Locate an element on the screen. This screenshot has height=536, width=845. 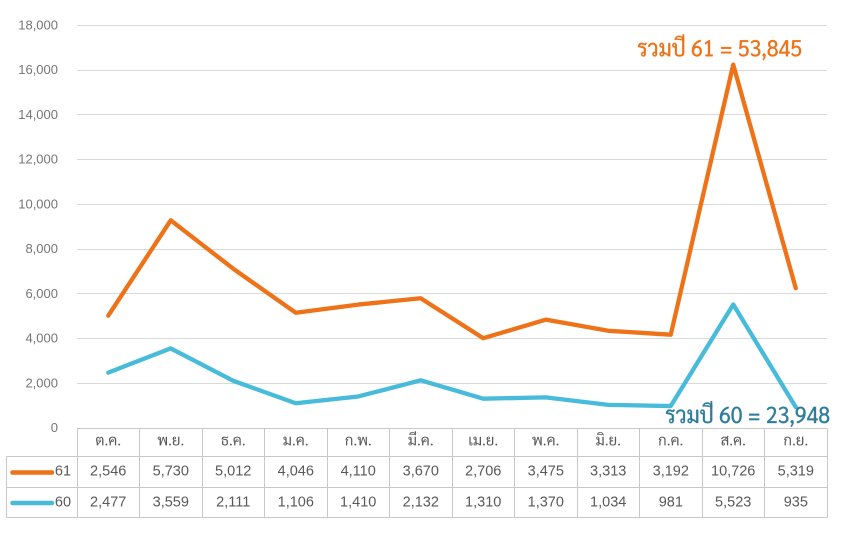
svg-text: 3,313 is located at coordinates (608, 472).